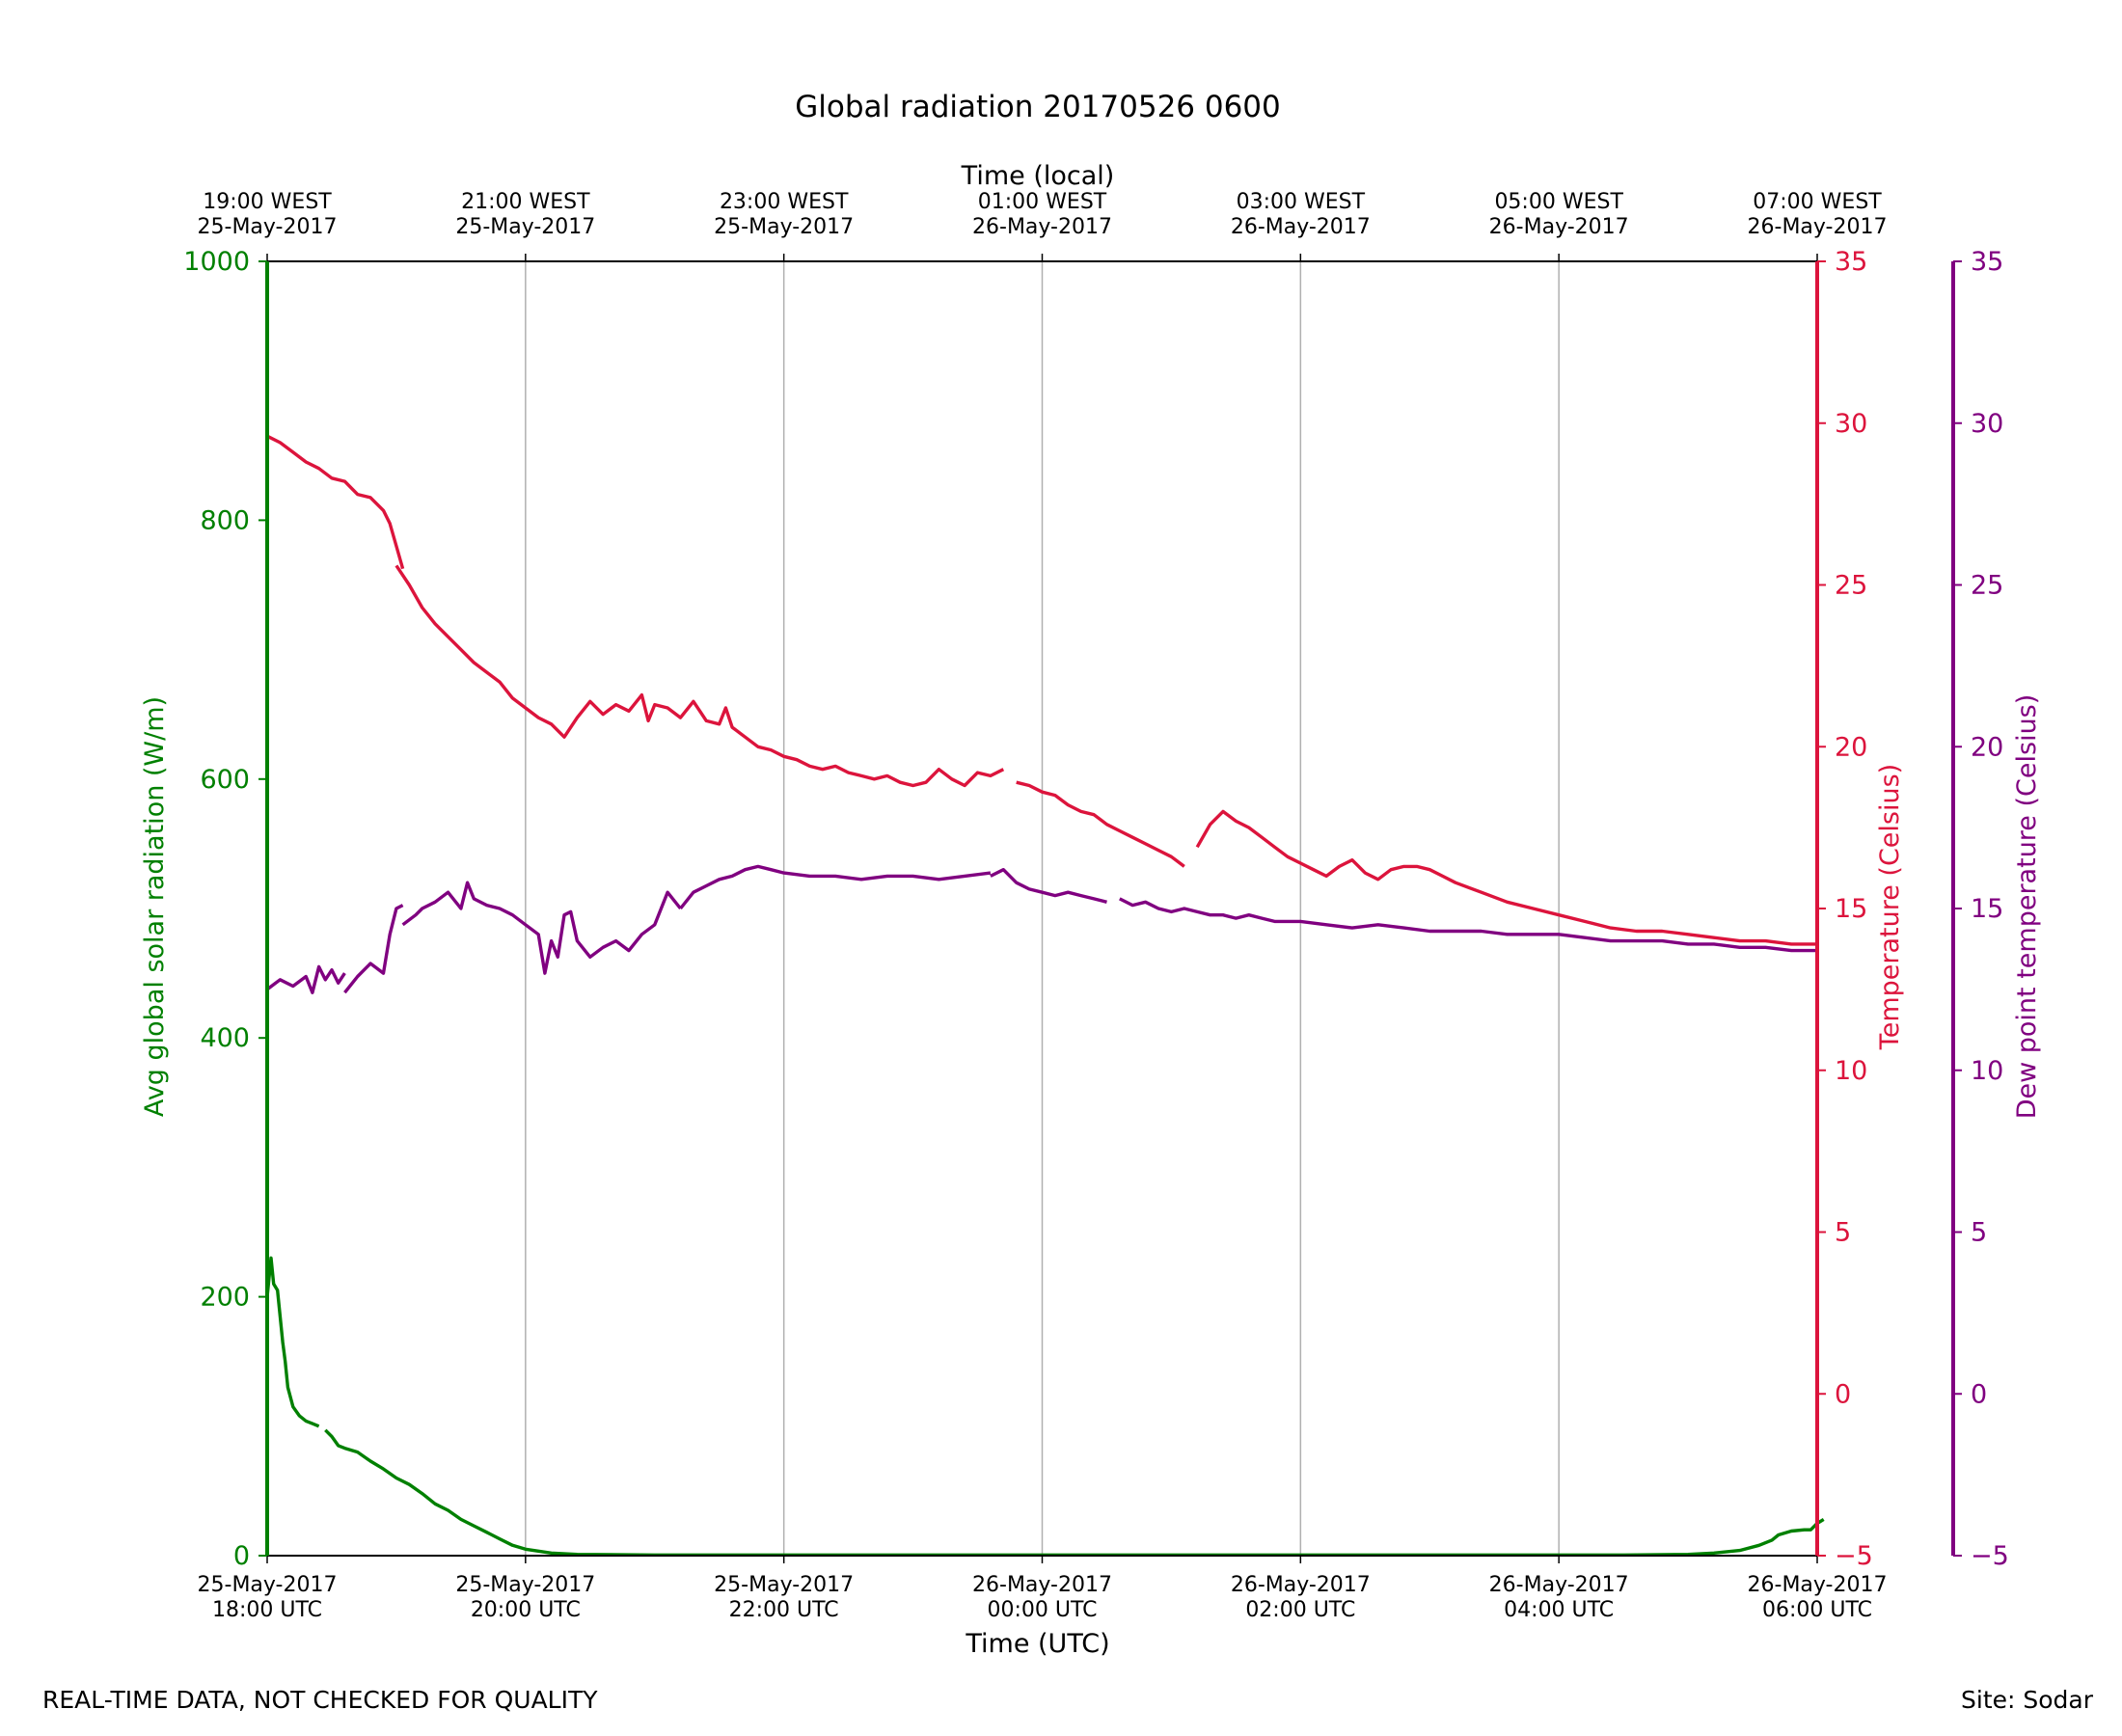 This screenshot has width=2122, height=1736. I want to click on x-axis-label: Time (UTC), so click(1037, 1644).